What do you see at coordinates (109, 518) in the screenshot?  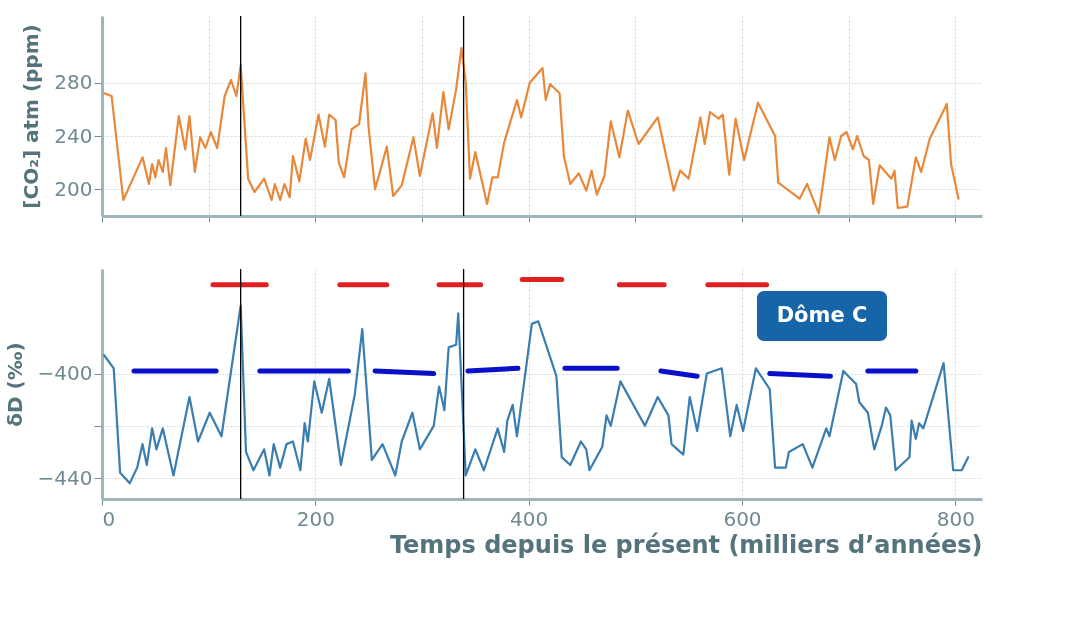 I see `x-tick-label: 0` at bounding box center [109, 518].